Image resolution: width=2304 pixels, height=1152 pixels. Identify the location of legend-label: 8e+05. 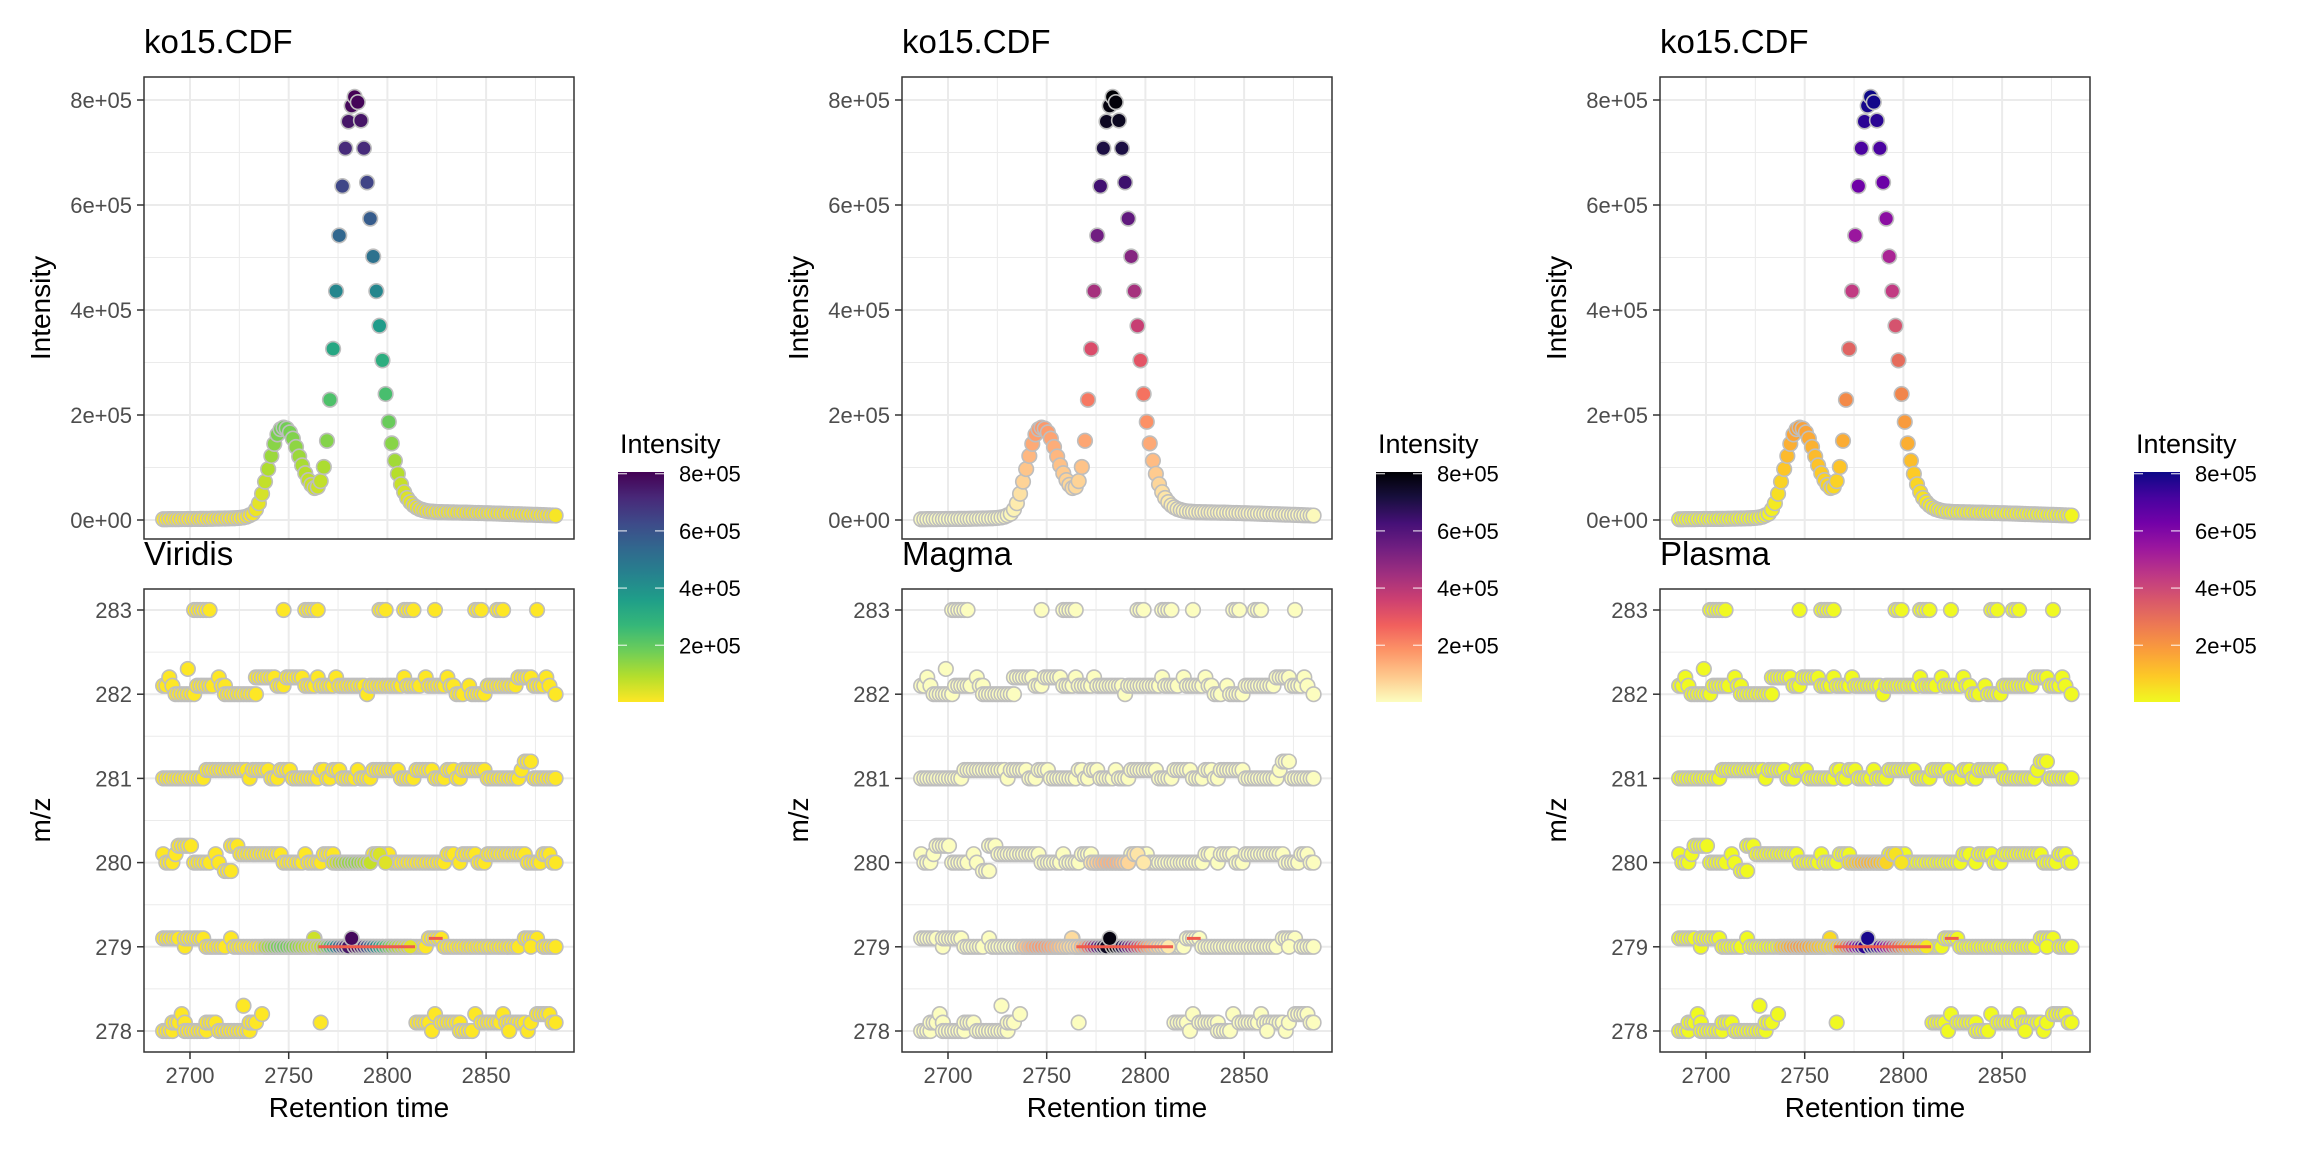
(710, 474).